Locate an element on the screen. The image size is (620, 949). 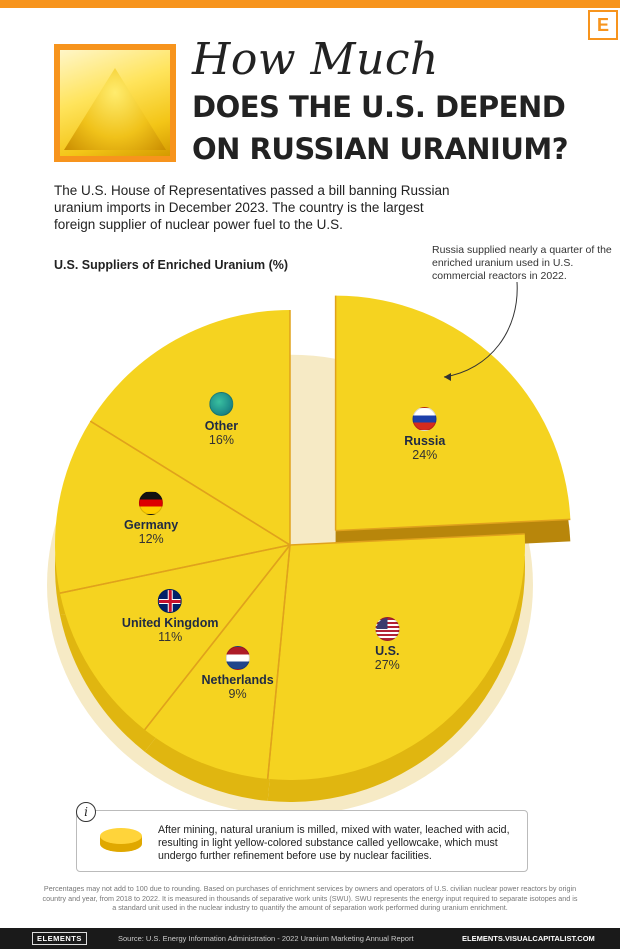
yellowcake-icon is located at coordinates (121, 840).